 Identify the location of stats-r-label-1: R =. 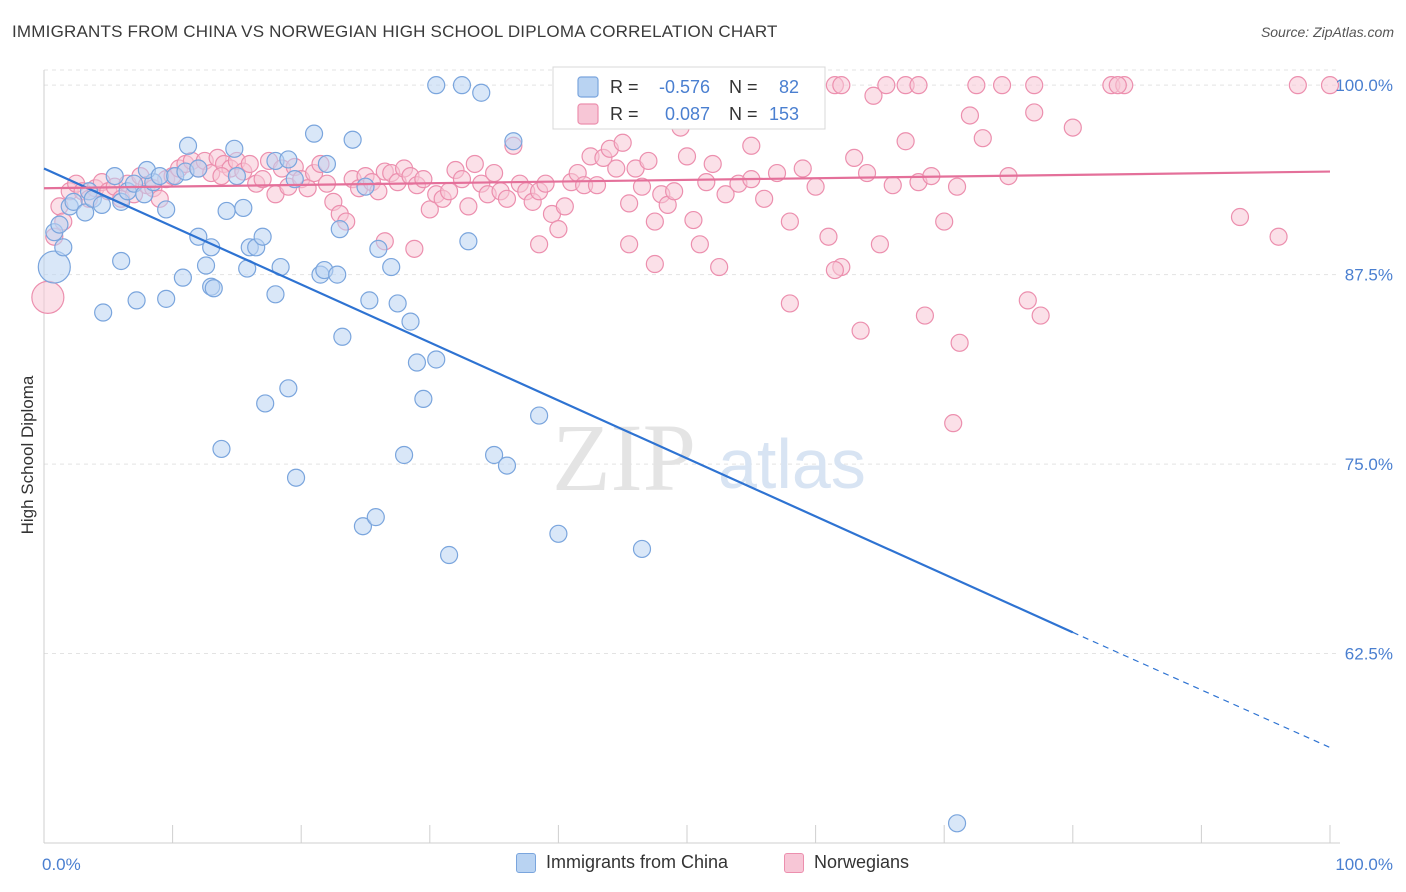
(624, 114).